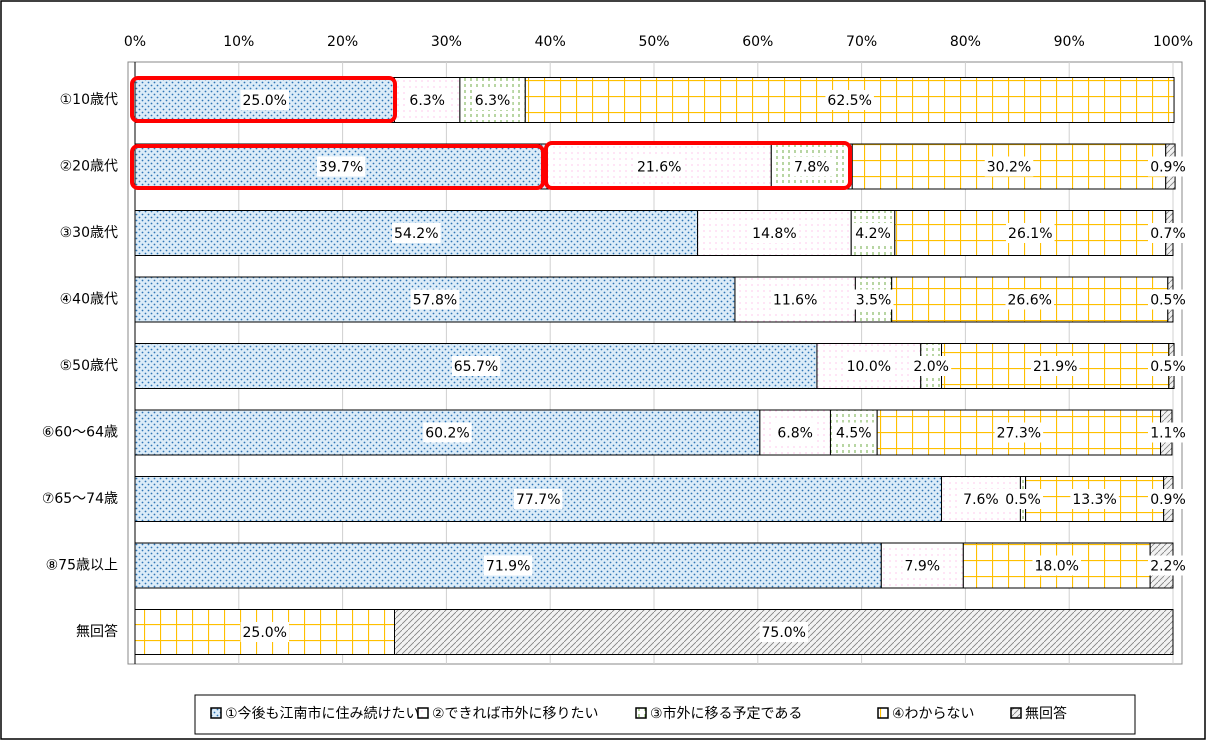 The height and width of the screenshot is (740, 1206). I want to click on data-label: 14.8%, so click(774, 234).